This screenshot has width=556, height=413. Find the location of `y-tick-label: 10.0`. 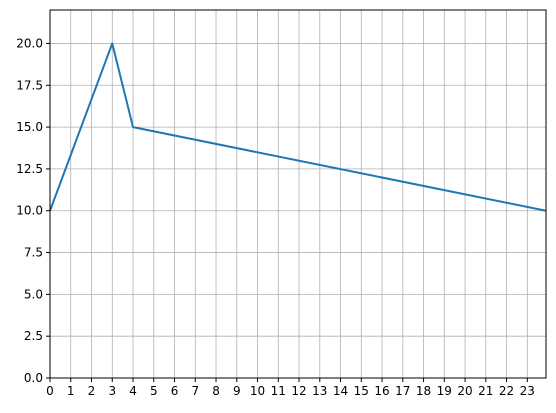

y-tick-label: 10.0 is located at coordinates (29, 211).